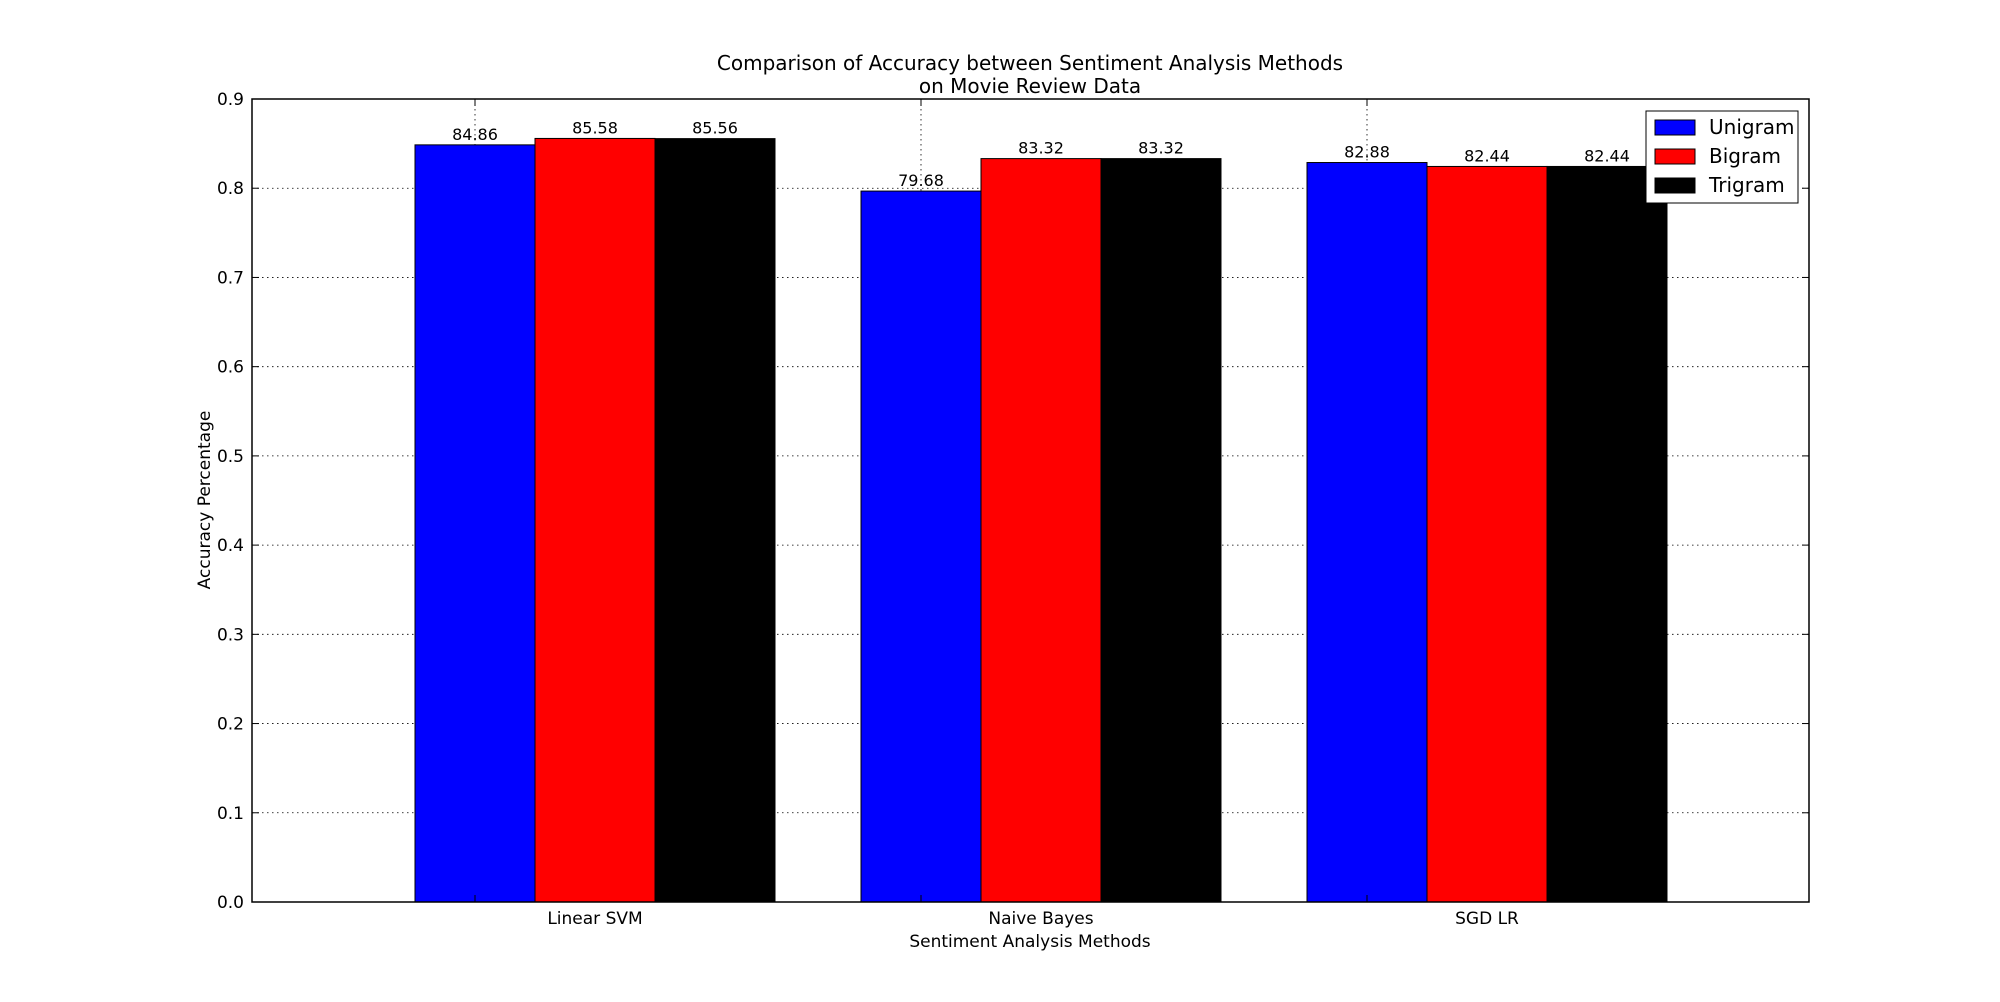 This screenshot has width=2000, height=1002. What do you see at coordinates (1745, 156) in the screenshot?
I see `legend-label: Bigram` at bounding box center [1745, 156].